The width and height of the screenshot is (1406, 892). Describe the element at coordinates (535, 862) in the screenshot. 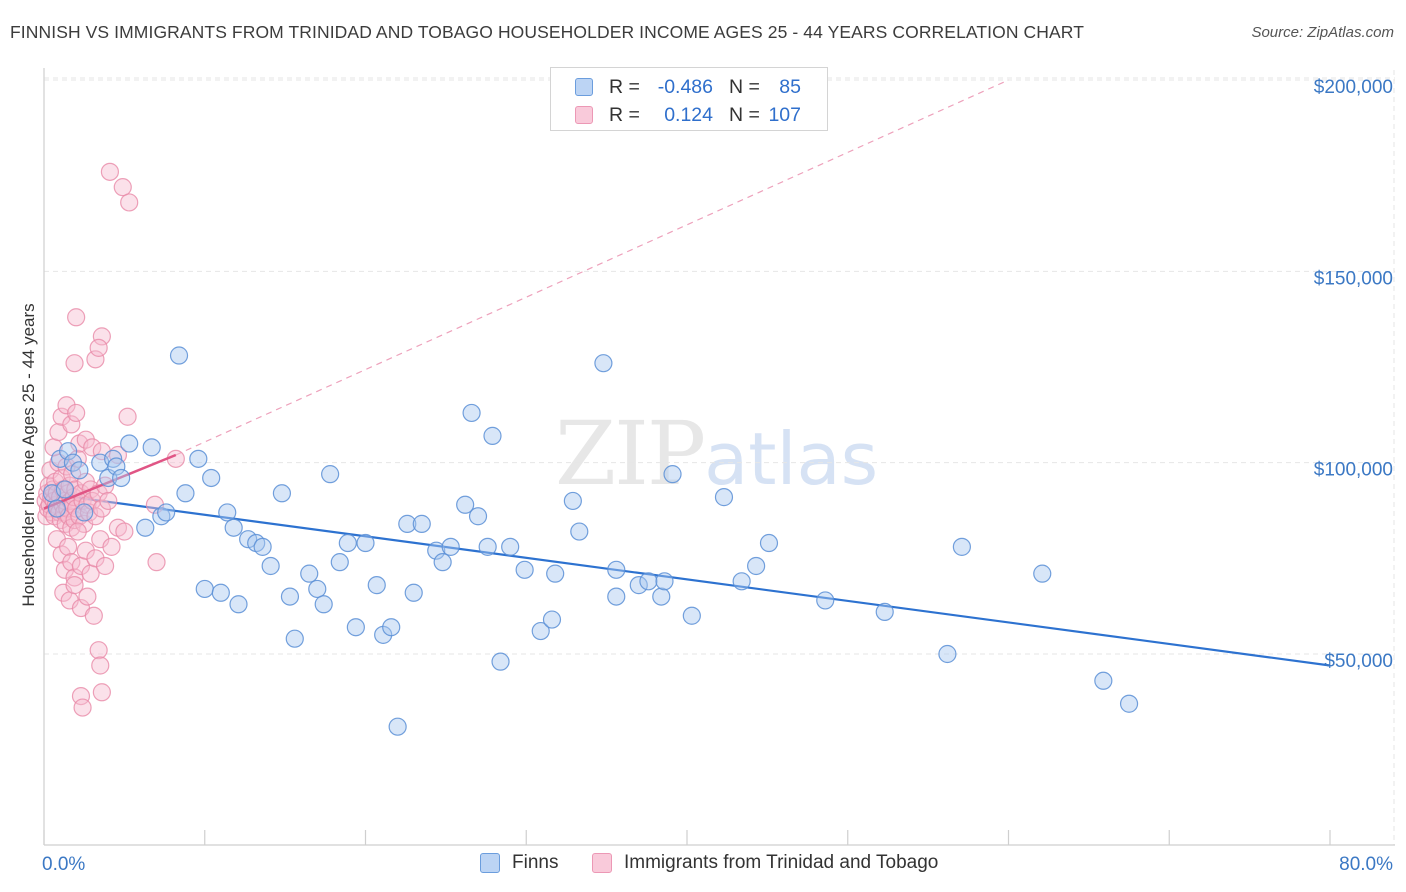

I see `series-label-finns: Finns` at that location.